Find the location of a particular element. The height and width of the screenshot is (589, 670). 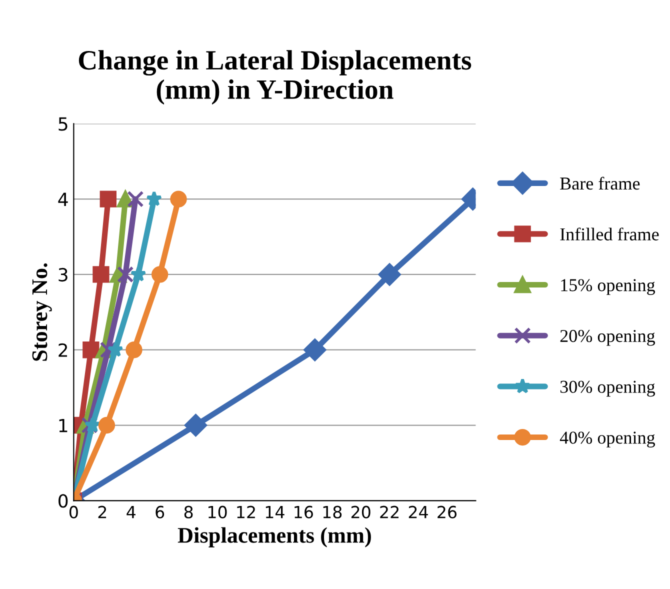

y-axis-title: Storey No. is located at coordinates (42, 312).